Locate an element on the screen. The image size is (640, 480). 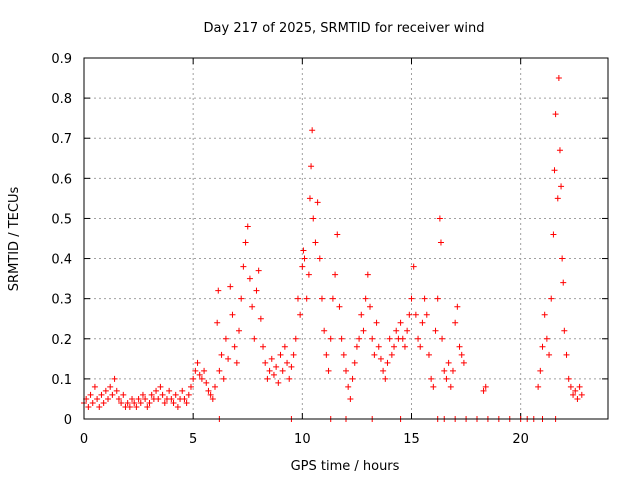
x-tick-label: 15 is located at coordinates (411, 439).